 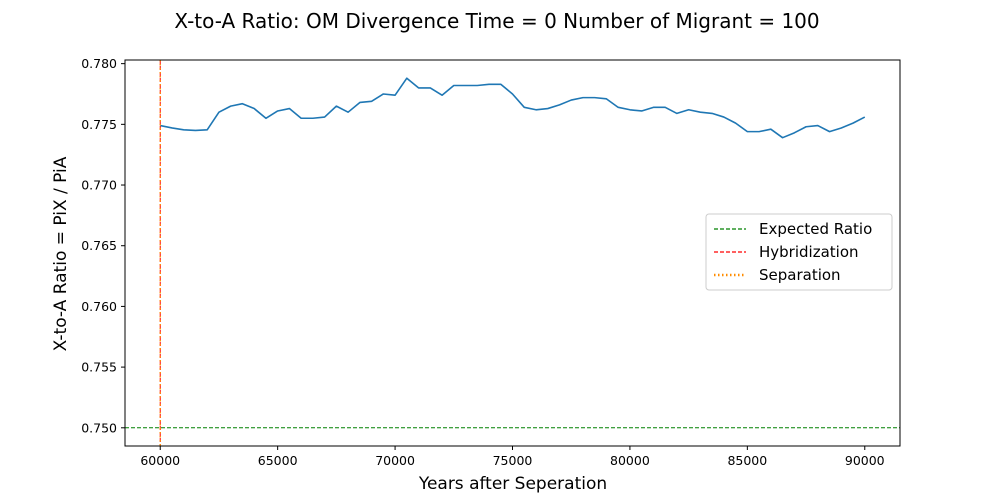 I want to click on y-tick-label: 0.760, so click(x=99, y=306).